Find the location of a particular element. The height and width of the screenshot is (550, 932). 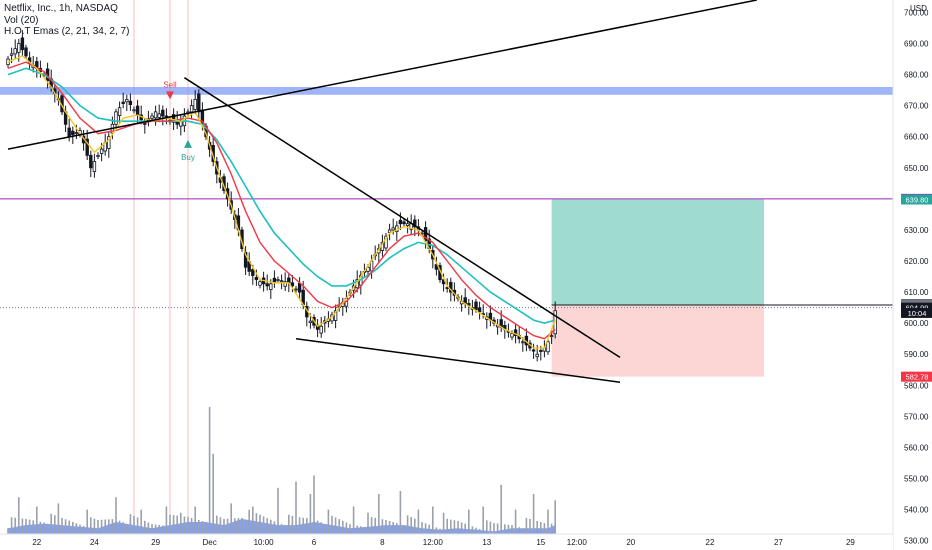

symbol-title: Netflix, Inc., 1h, NASDAQ is located at coordinates (61, 8).